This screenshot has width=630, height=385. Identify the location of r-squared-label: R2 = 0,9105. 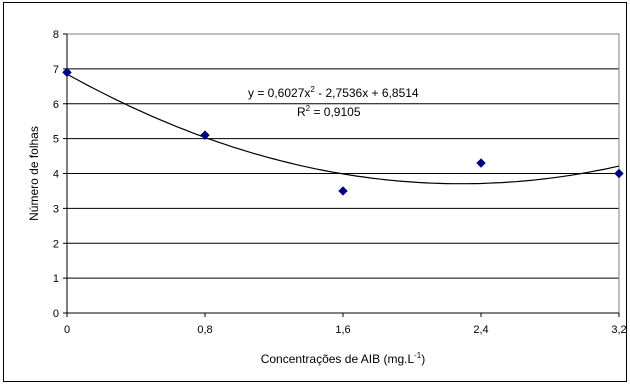
(329, 111).